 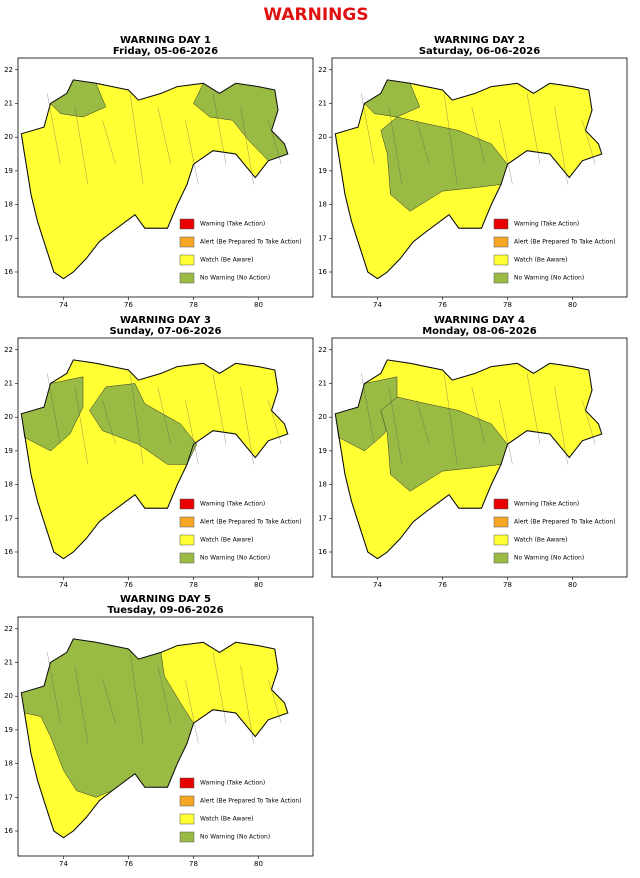 What do you see at coordinates (479, 40) in the screenshot?
I see `panel-heading: WARNING DAY 2` at bounding box center [479, 40].